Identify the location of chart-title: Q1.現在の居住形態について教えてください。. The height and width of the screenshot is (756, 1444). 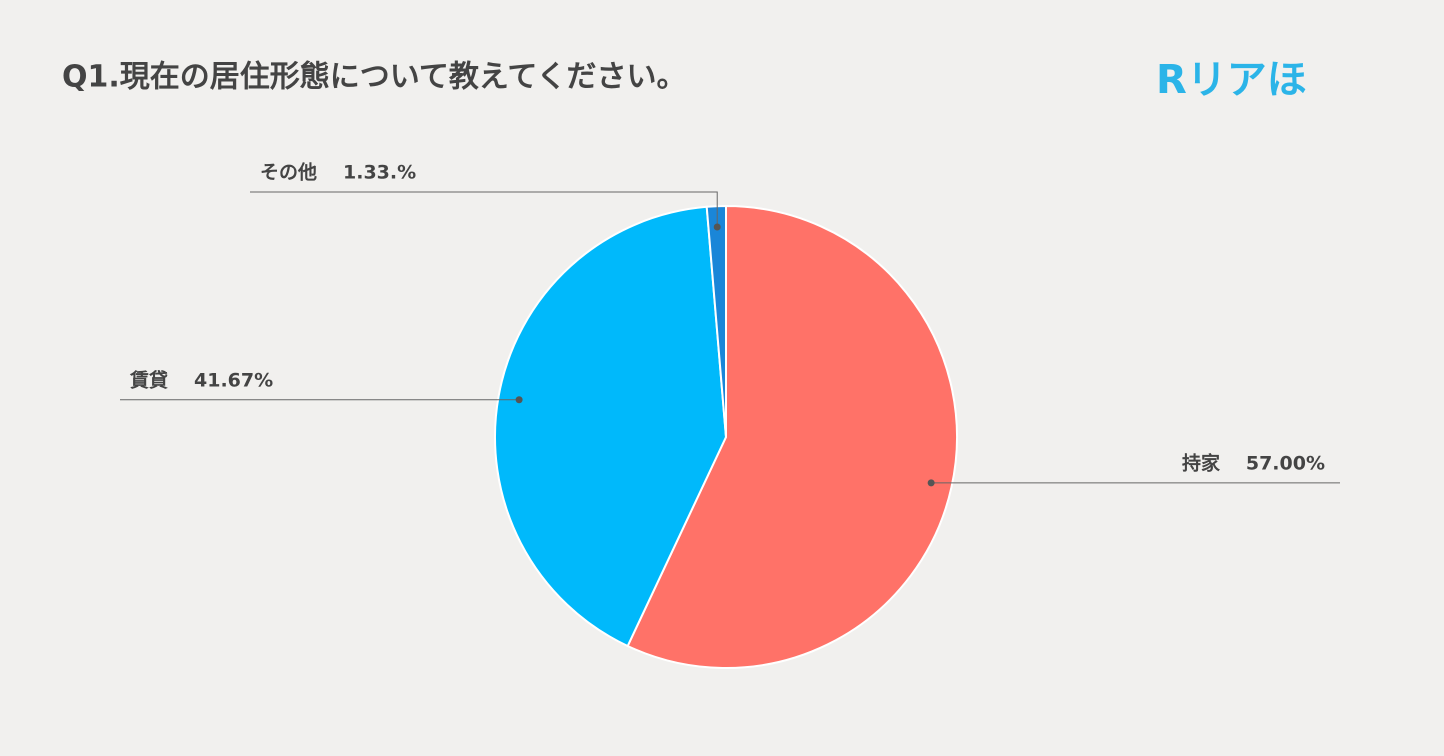
(374, 77).